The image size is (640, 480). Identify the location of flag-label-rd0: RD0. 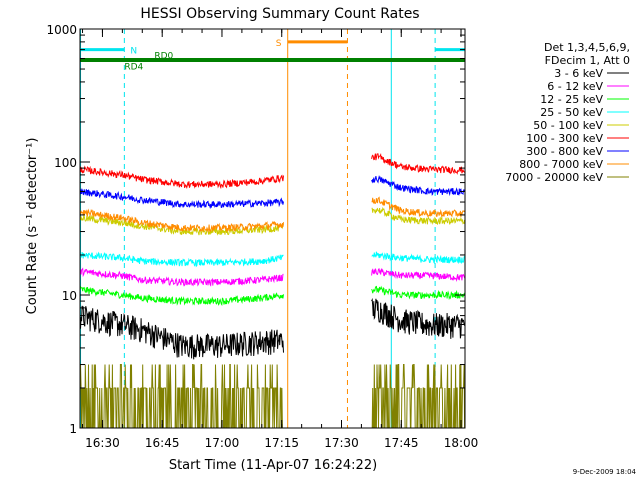
(163, 56).